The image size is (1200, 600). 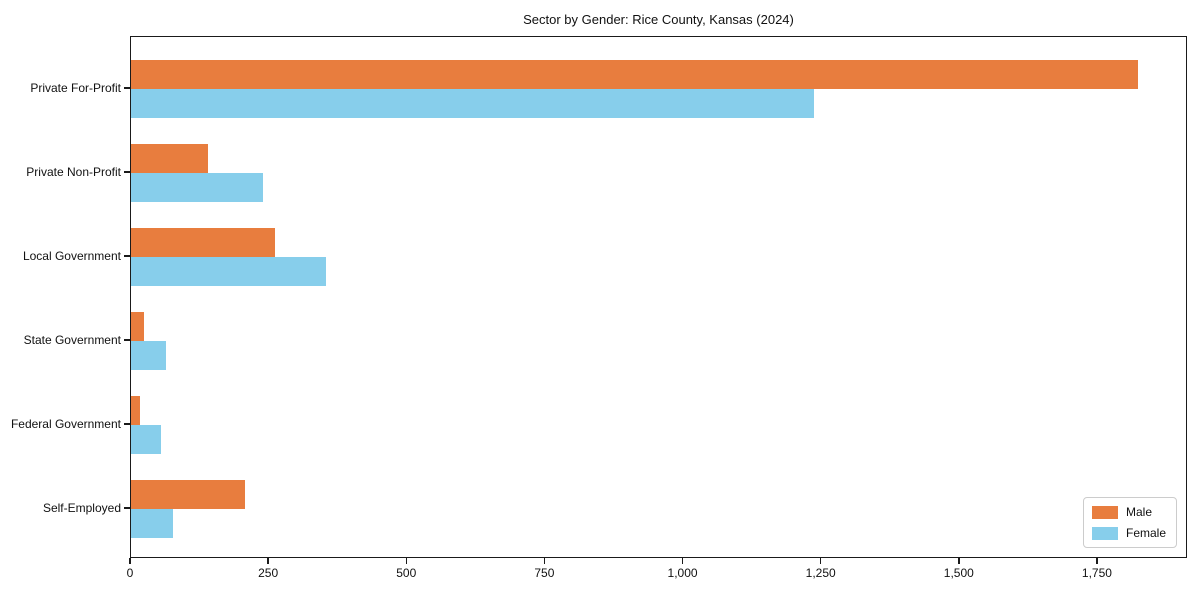 I want to click on bar-female-federal-government, so click(x=146, y=439).